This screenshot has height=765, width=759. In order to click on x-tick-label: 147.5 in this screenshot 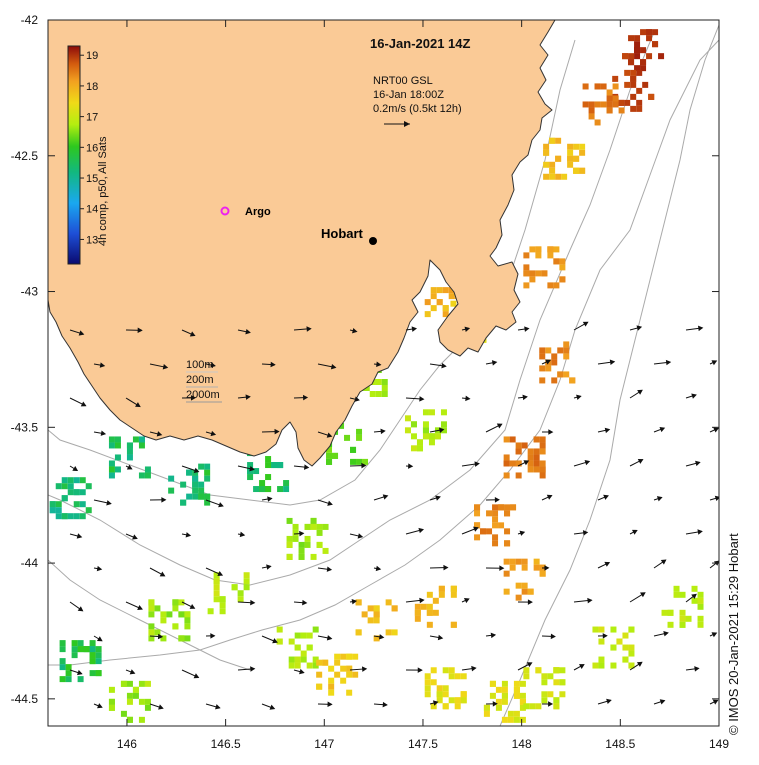, I will do `click(423, 744)`.